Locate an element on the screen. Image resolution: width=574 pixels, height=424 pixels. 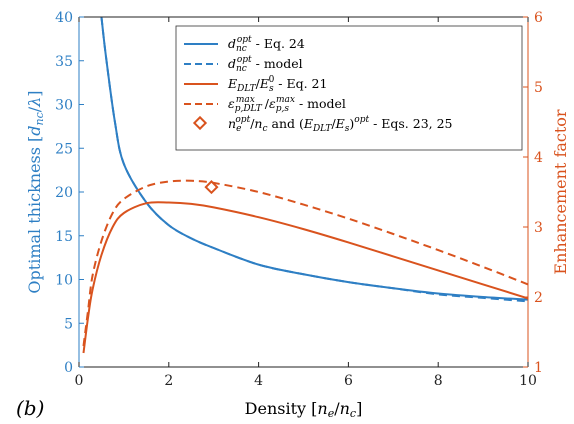
legend-entry-3: EDLT/Es0 - Eq. 21 is located at coordinates (277, 84).